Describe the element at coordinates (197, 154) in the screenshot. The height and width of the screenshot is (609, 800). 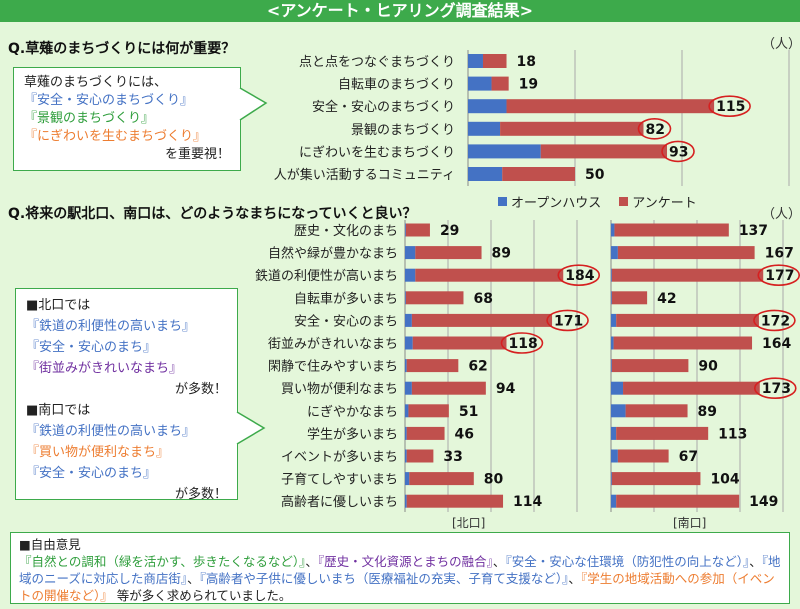
I see `q1-callout-tail: を重要視！` at that location.